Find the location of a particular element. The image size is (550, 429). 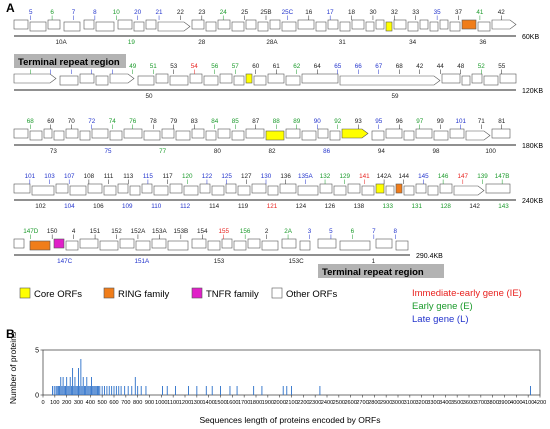

scale-label: 180KB is located at coordinates (532, 146).